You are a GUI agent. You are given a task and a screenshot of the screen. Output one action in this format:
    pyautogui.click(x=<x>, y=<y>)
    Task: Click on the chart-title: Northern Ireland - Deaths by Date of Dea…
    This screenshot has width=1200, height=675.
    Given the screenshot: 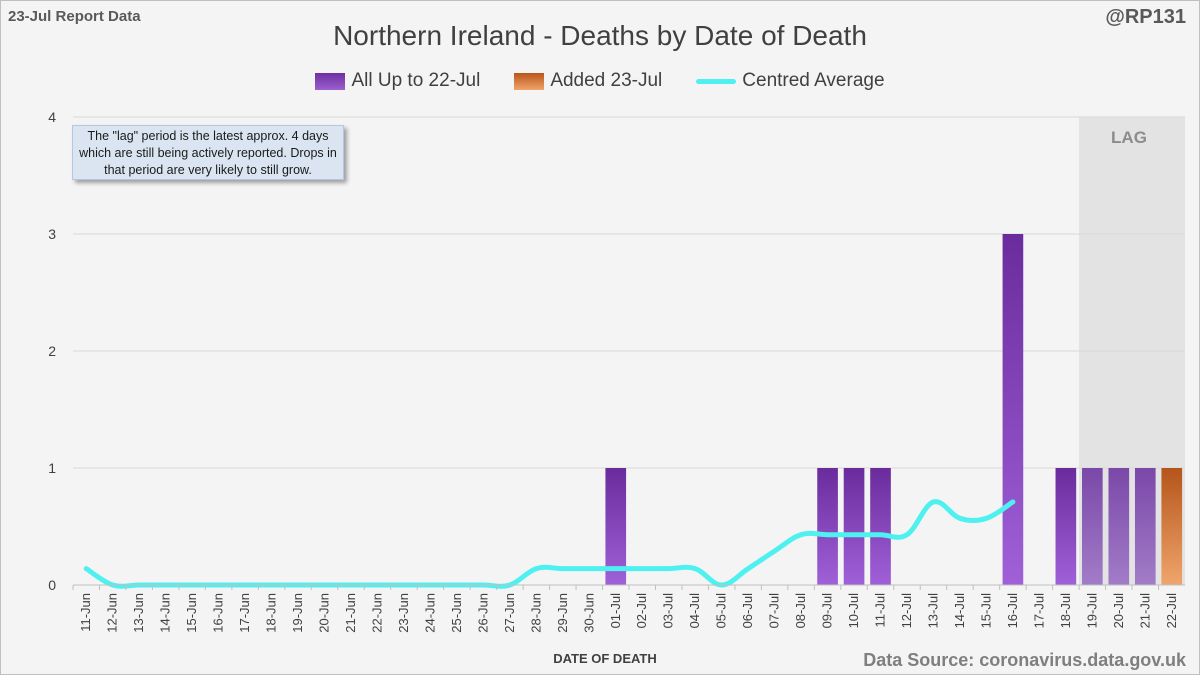 What is the action you would take?
    pyautogui.click(x=600, y=35)
    